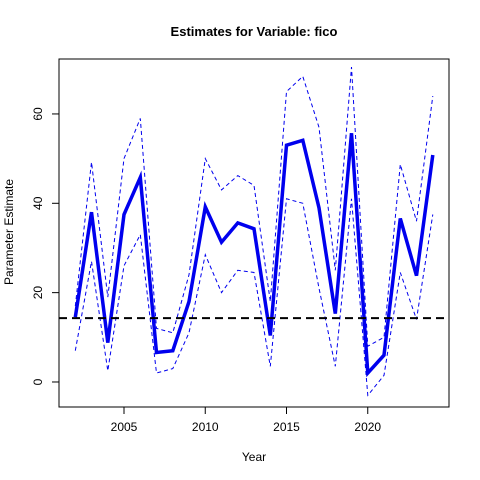 This screenshot has width=480, height=480. What do you see at coordinates (9, 232) in the screenshot?
I see `y-axis-label: Parameter Estimate` at bounding box center [9, 232].